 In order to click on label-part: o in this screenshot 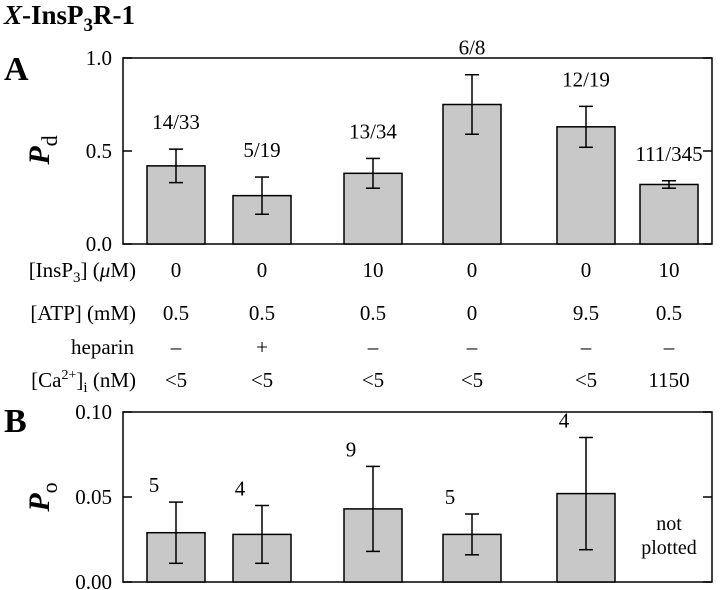, I will do `click(49, 487)`.